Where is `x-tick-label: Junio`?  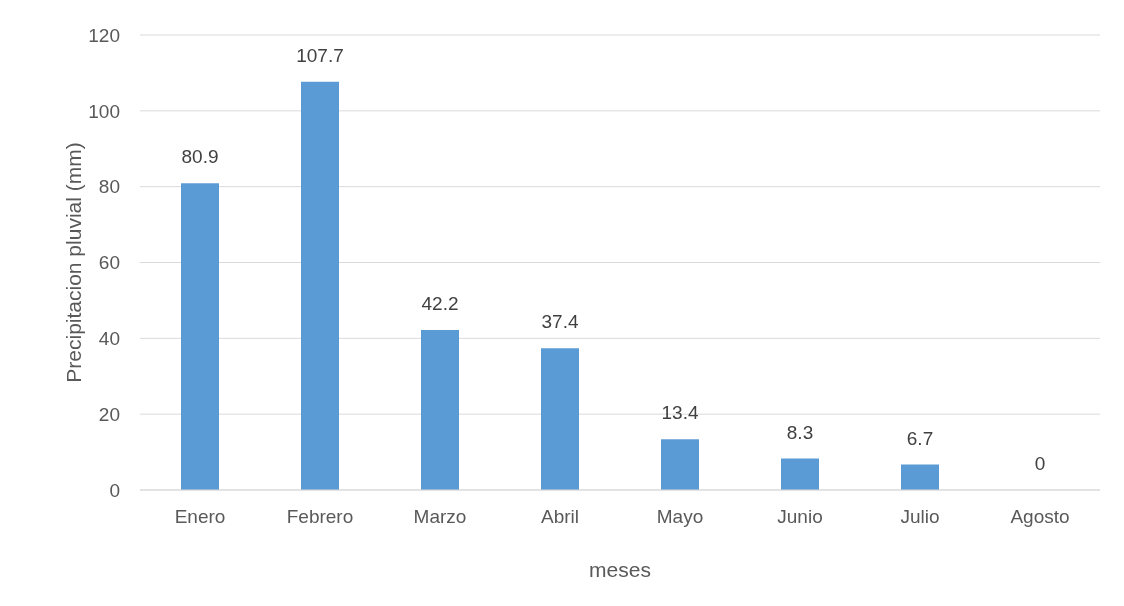
x-tick-label: Junio is located at coordinates (800, 517).